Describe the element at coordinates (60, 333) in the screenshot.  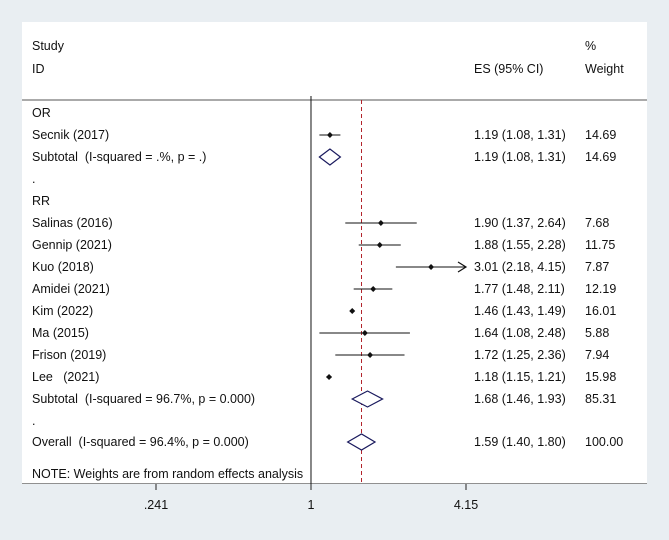
I see `study-label: Ma (2015)` at that location.